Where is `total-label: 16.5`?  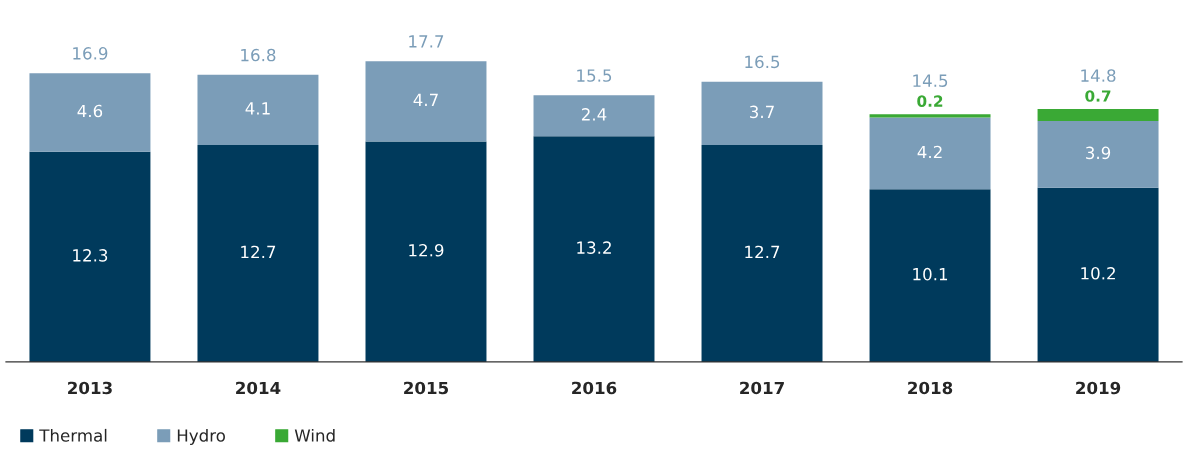 total-label: 16.5 is located at coordinates (762, 62).